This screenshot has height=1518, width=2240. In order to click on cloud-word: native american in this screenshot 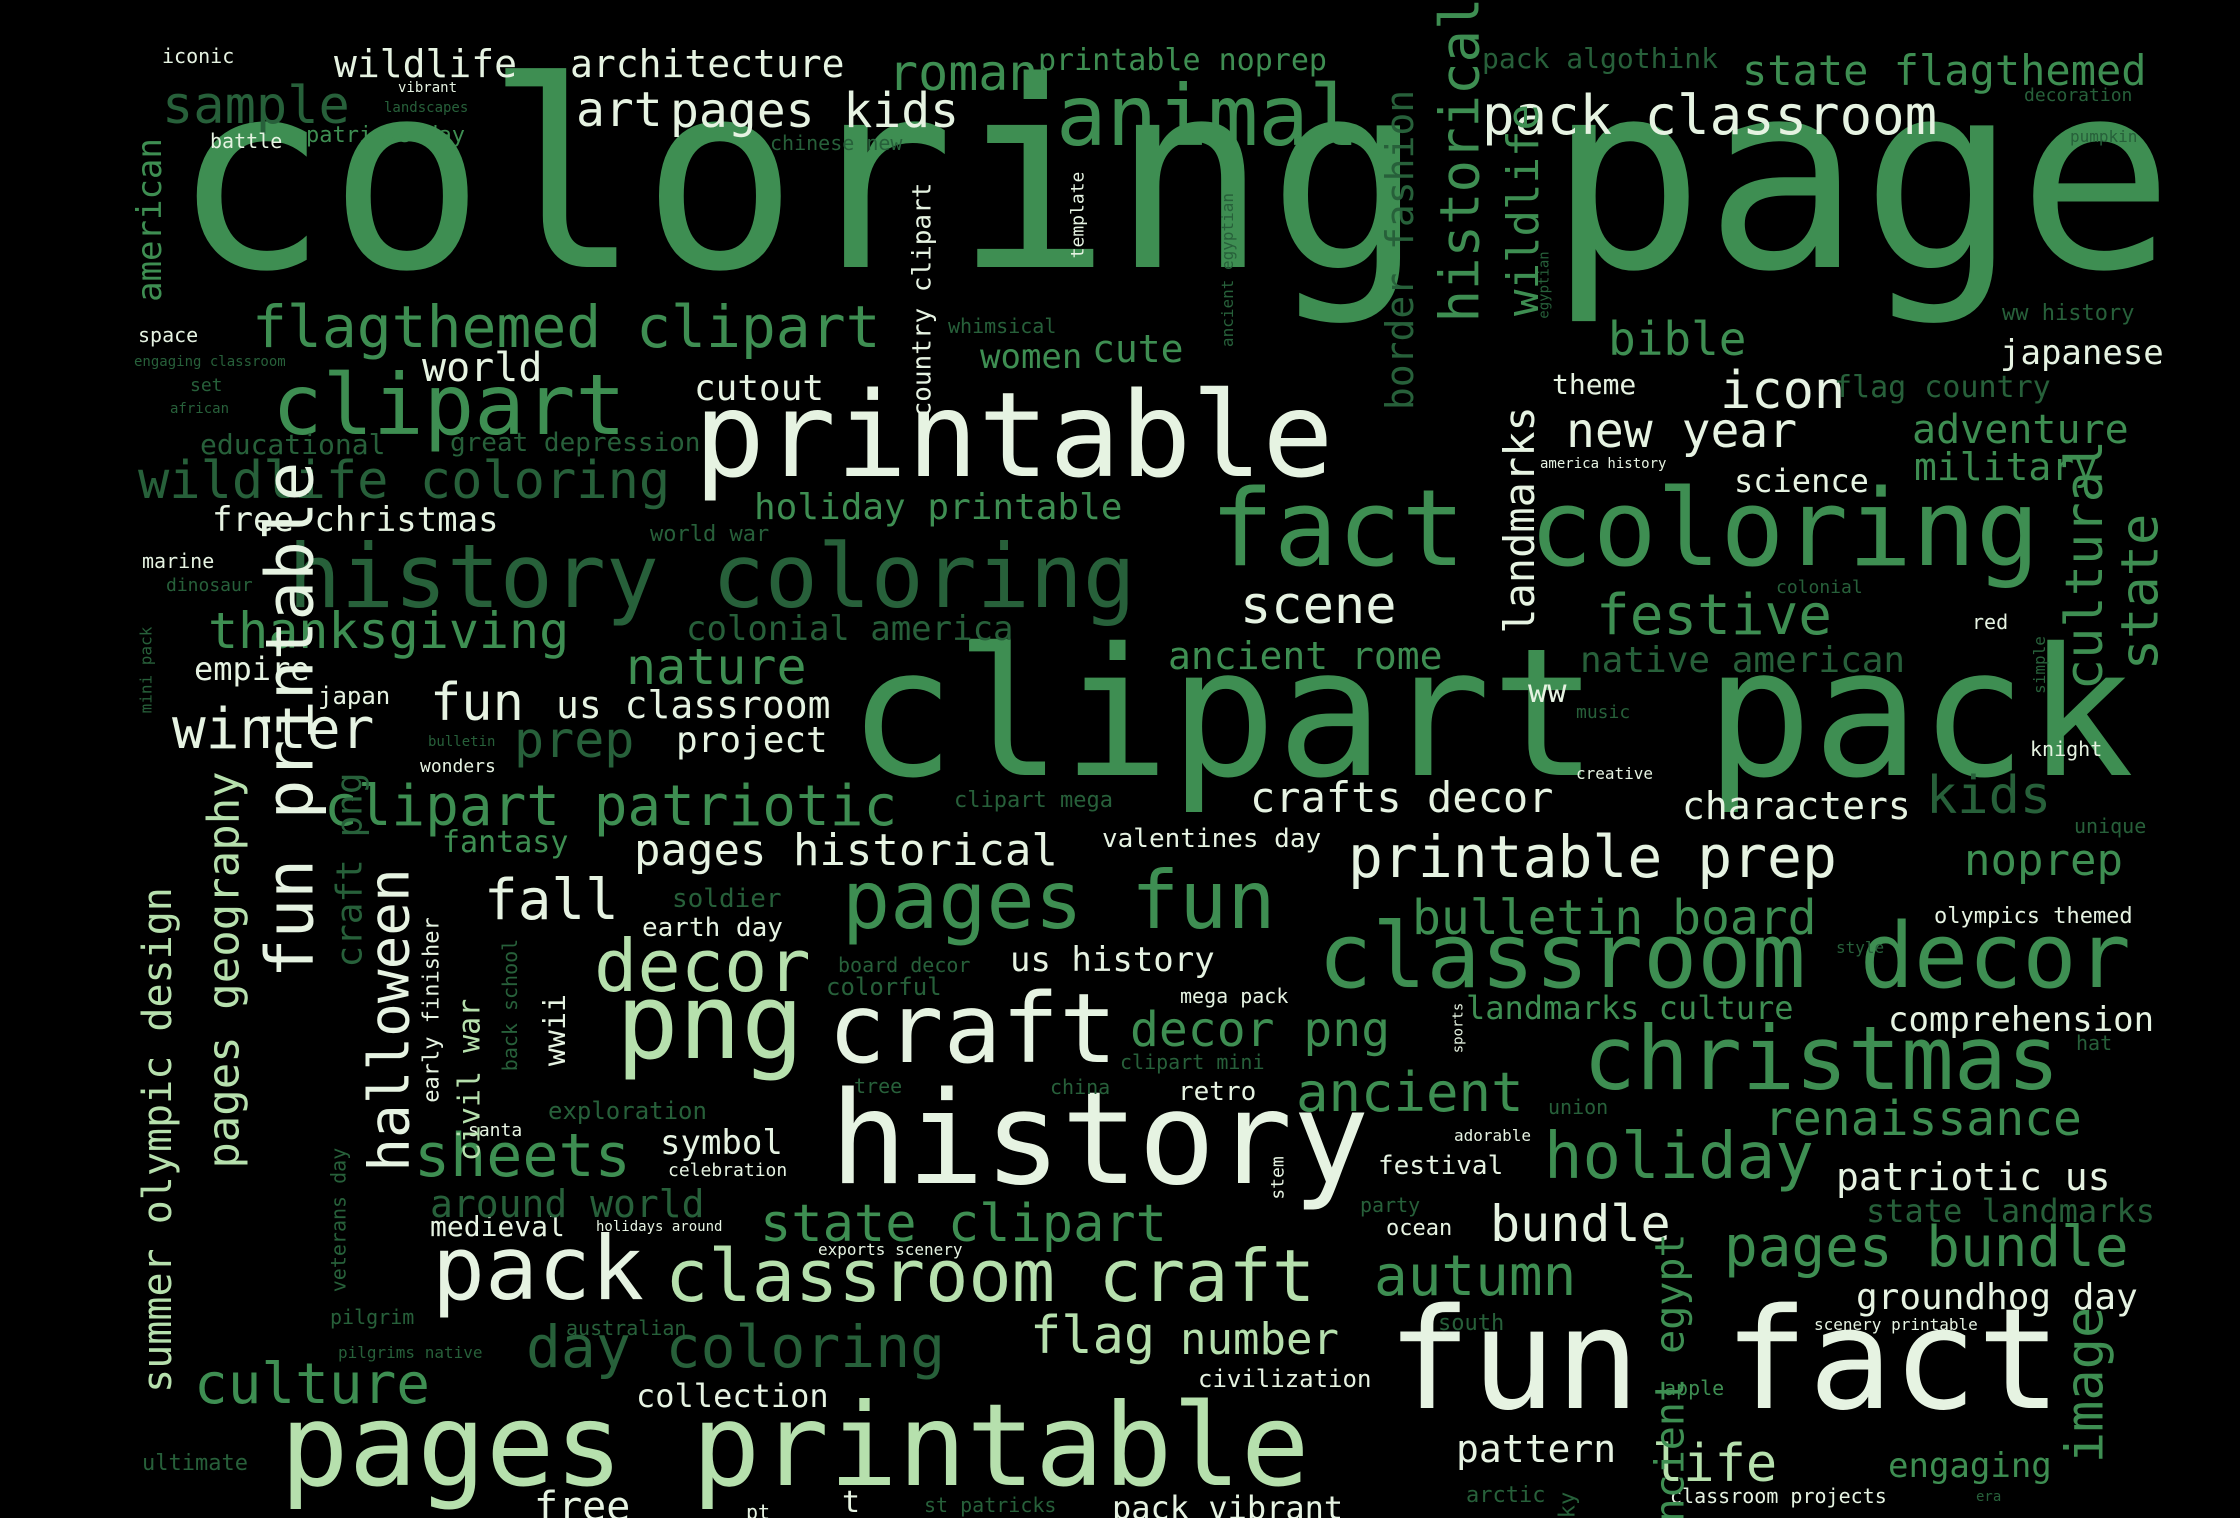, I will do `click(1743, 660)`.